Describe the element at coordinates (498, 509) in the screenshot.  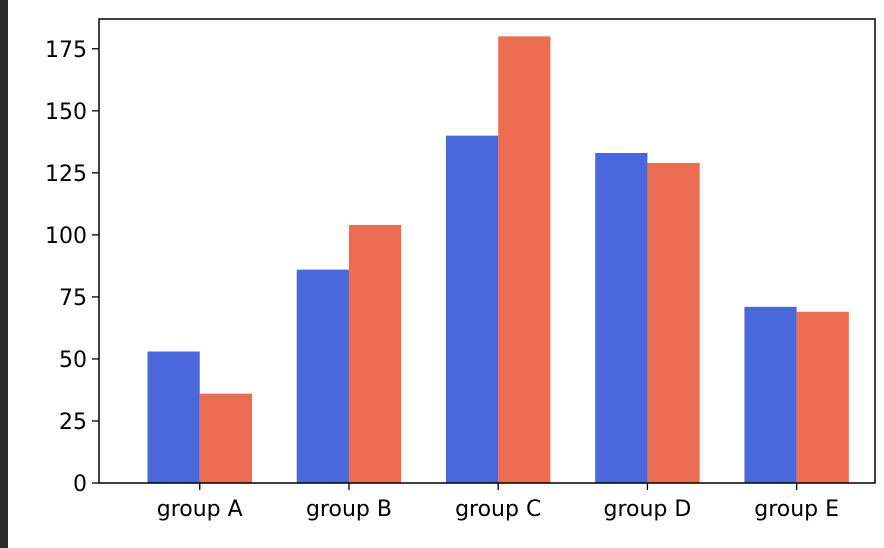
I see `x-tick-label: group C` at that location.